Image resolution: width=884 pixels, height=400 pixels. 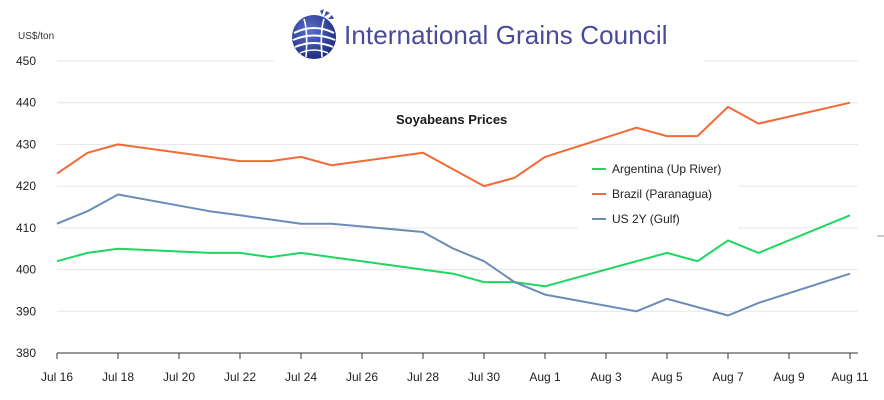 I want to click on y-tick-label-450: 450, so click(x=26, y=61).